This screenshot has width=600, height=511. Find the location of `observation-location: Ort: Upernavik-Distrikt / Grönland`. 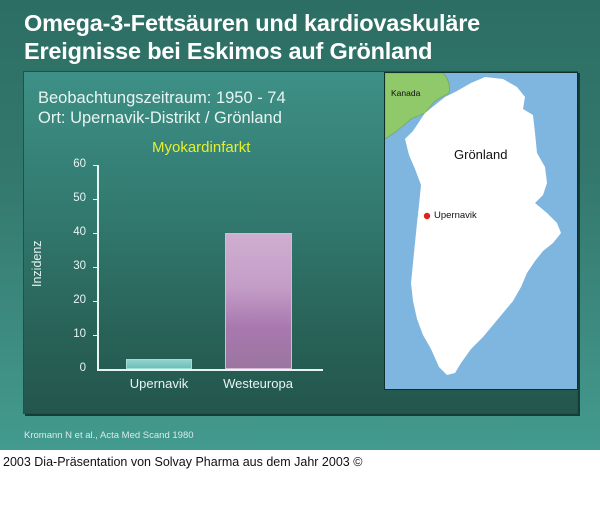

observation-location: Ort: Upernavik-Distrikt / Grönland is located at coordinates (160, 118).